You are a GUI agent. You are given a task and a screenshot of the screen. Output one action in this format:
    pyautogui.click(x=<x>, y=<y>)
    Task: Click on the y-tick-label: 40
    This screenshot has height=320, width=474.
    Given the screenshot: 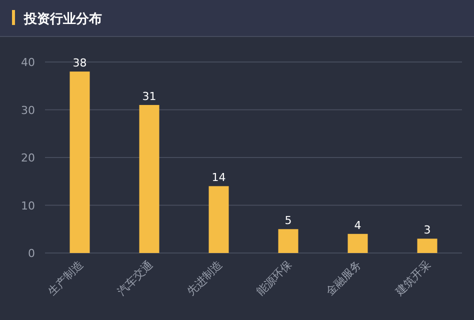 What is the action you would take?
    pyautogui.click(x=28, y=62)
    